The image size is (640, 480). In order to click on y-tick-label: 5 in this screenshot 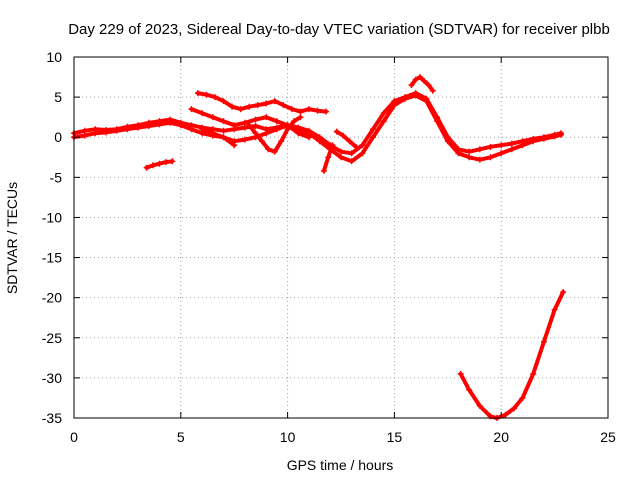, I will do `click(58, 97)`.